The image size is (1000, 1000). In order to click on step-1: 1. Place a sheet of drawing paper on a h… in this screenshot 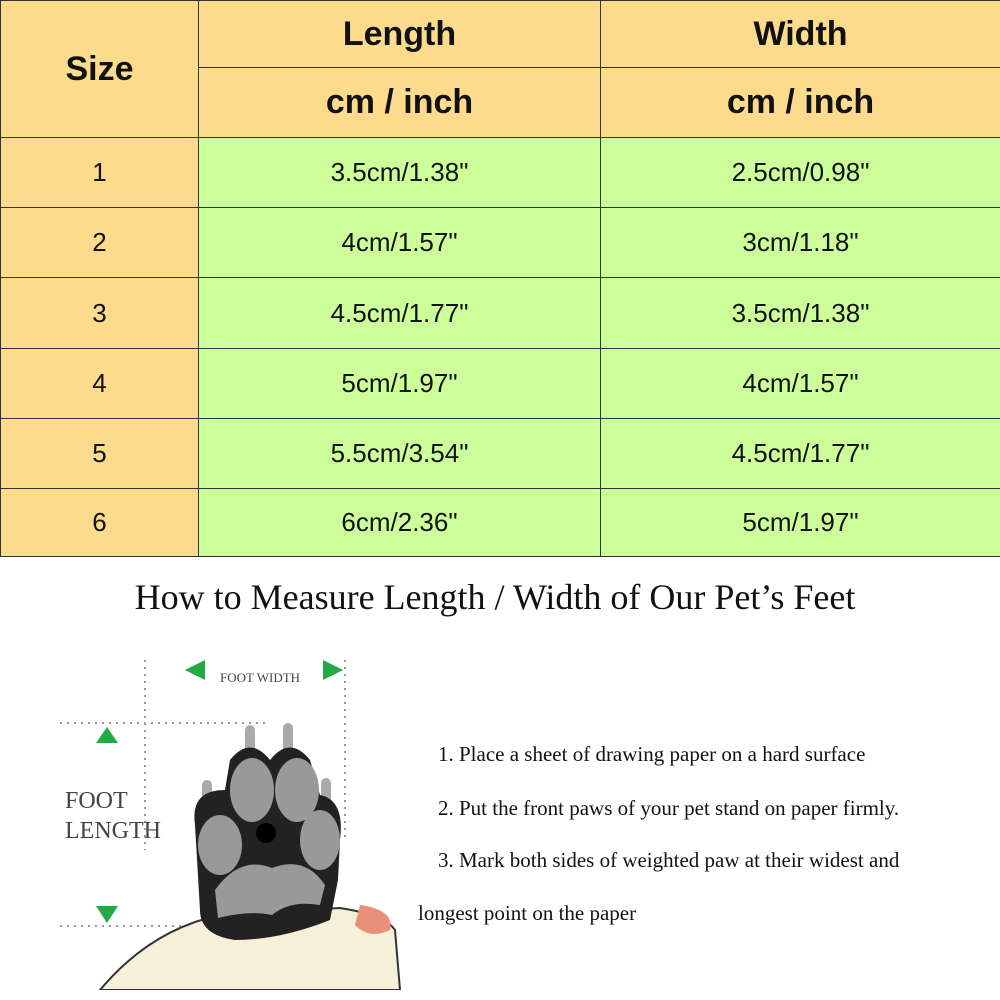, I will do `click(652, 754)`.